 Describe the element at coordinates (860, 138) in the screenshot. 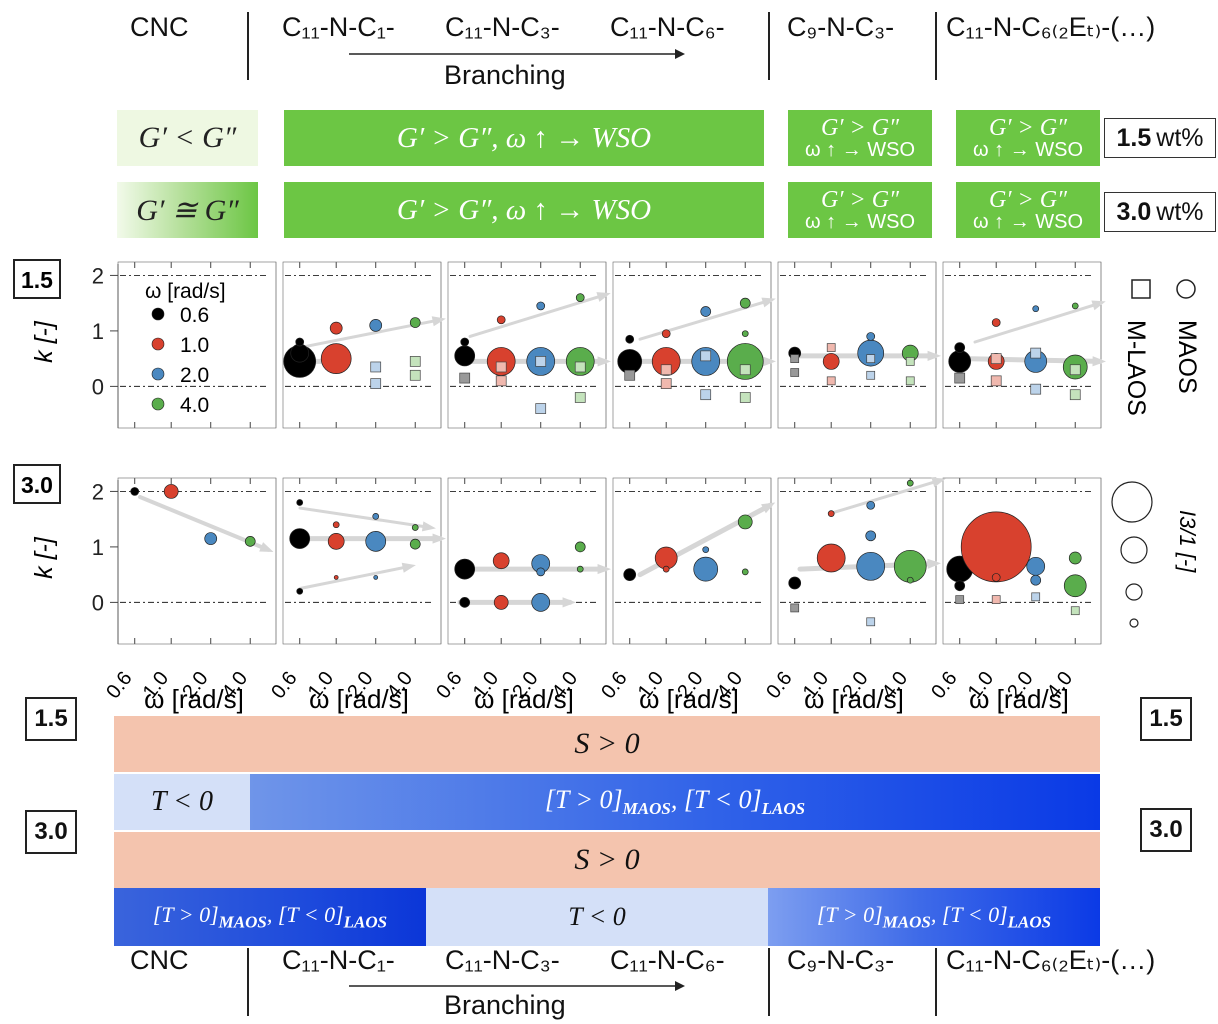

I see `c9-moduli-15: G′ > G″ ω ↑ → WSO` at that location.